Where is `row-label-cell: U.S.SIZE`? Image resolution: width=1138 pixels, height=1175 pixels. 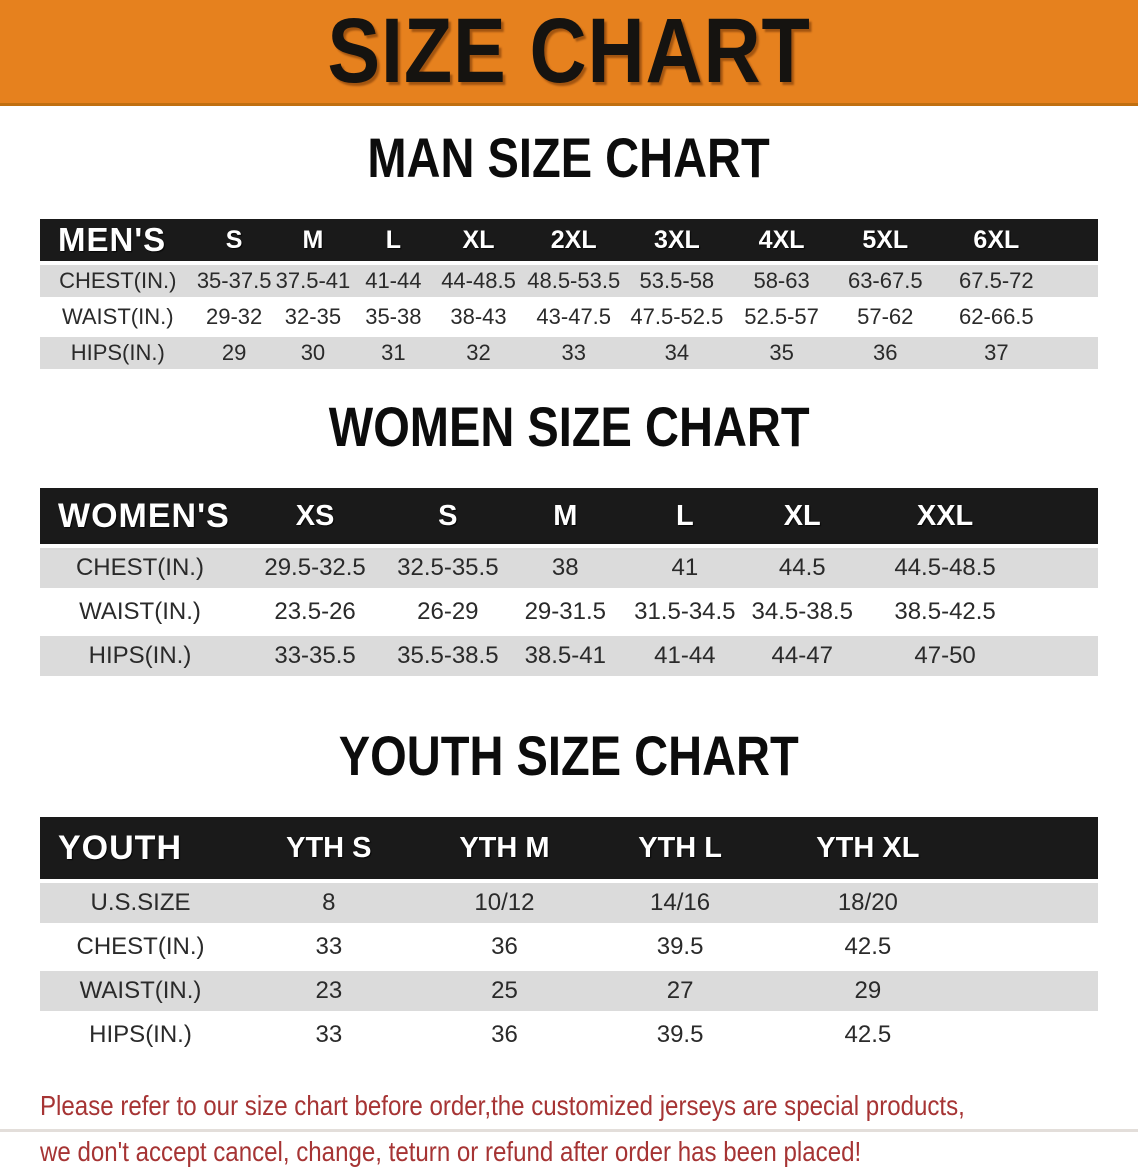
row-label-cell: U.S.SIZE is located at coordinates (141, 903).